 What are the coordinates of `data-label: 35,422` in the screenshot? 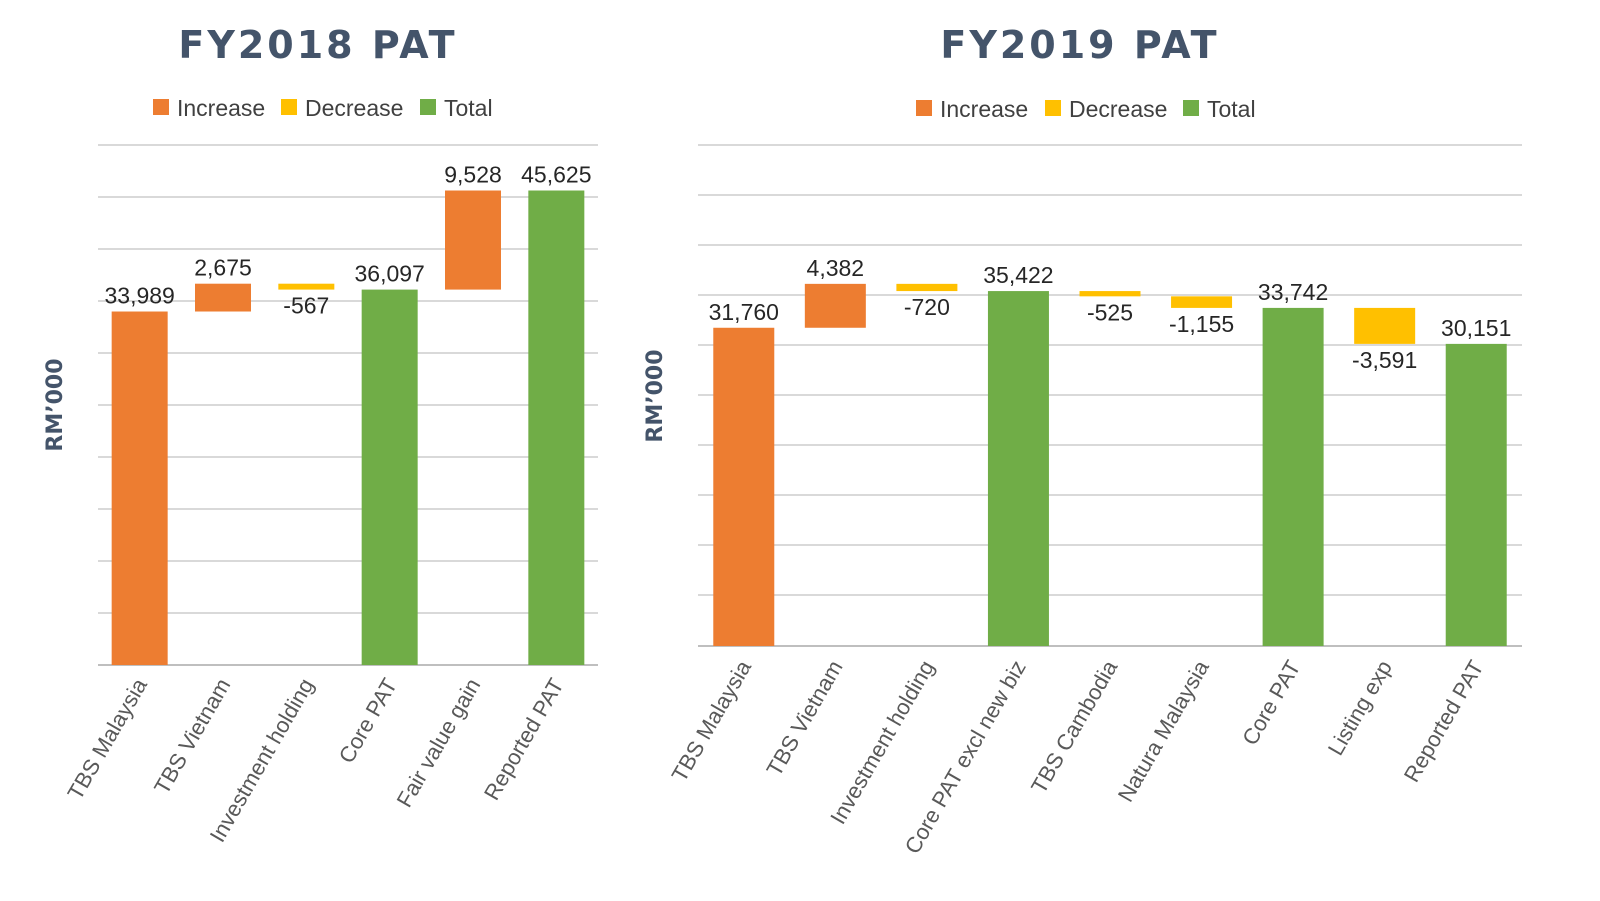 It's located at (1018, 275).